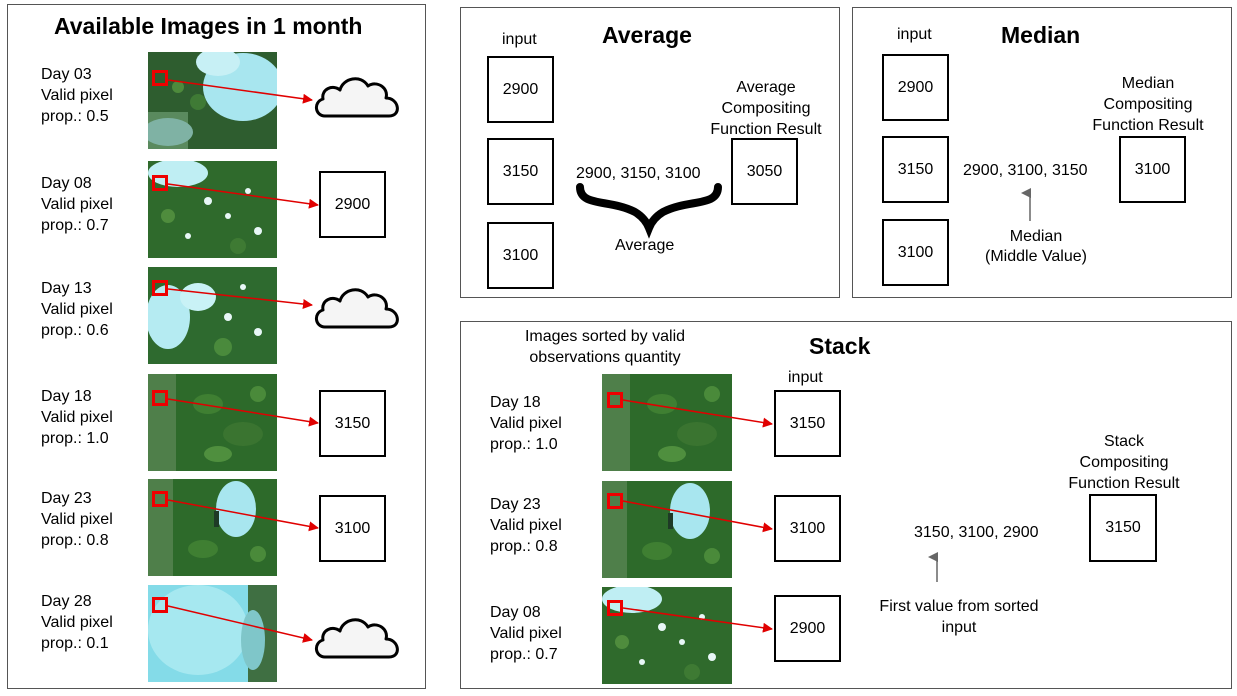  What do you see at coordinates (520, 89) in the screenshot?
I see `average-input-box-1: 2900` at bounding box center [520, 89].